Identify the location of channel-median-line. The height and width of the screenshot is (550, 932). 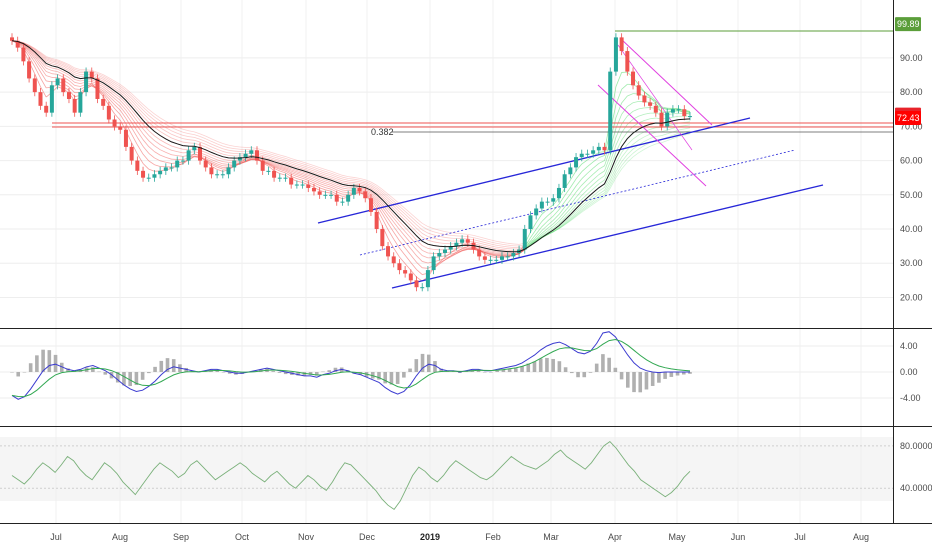
(577, 202).